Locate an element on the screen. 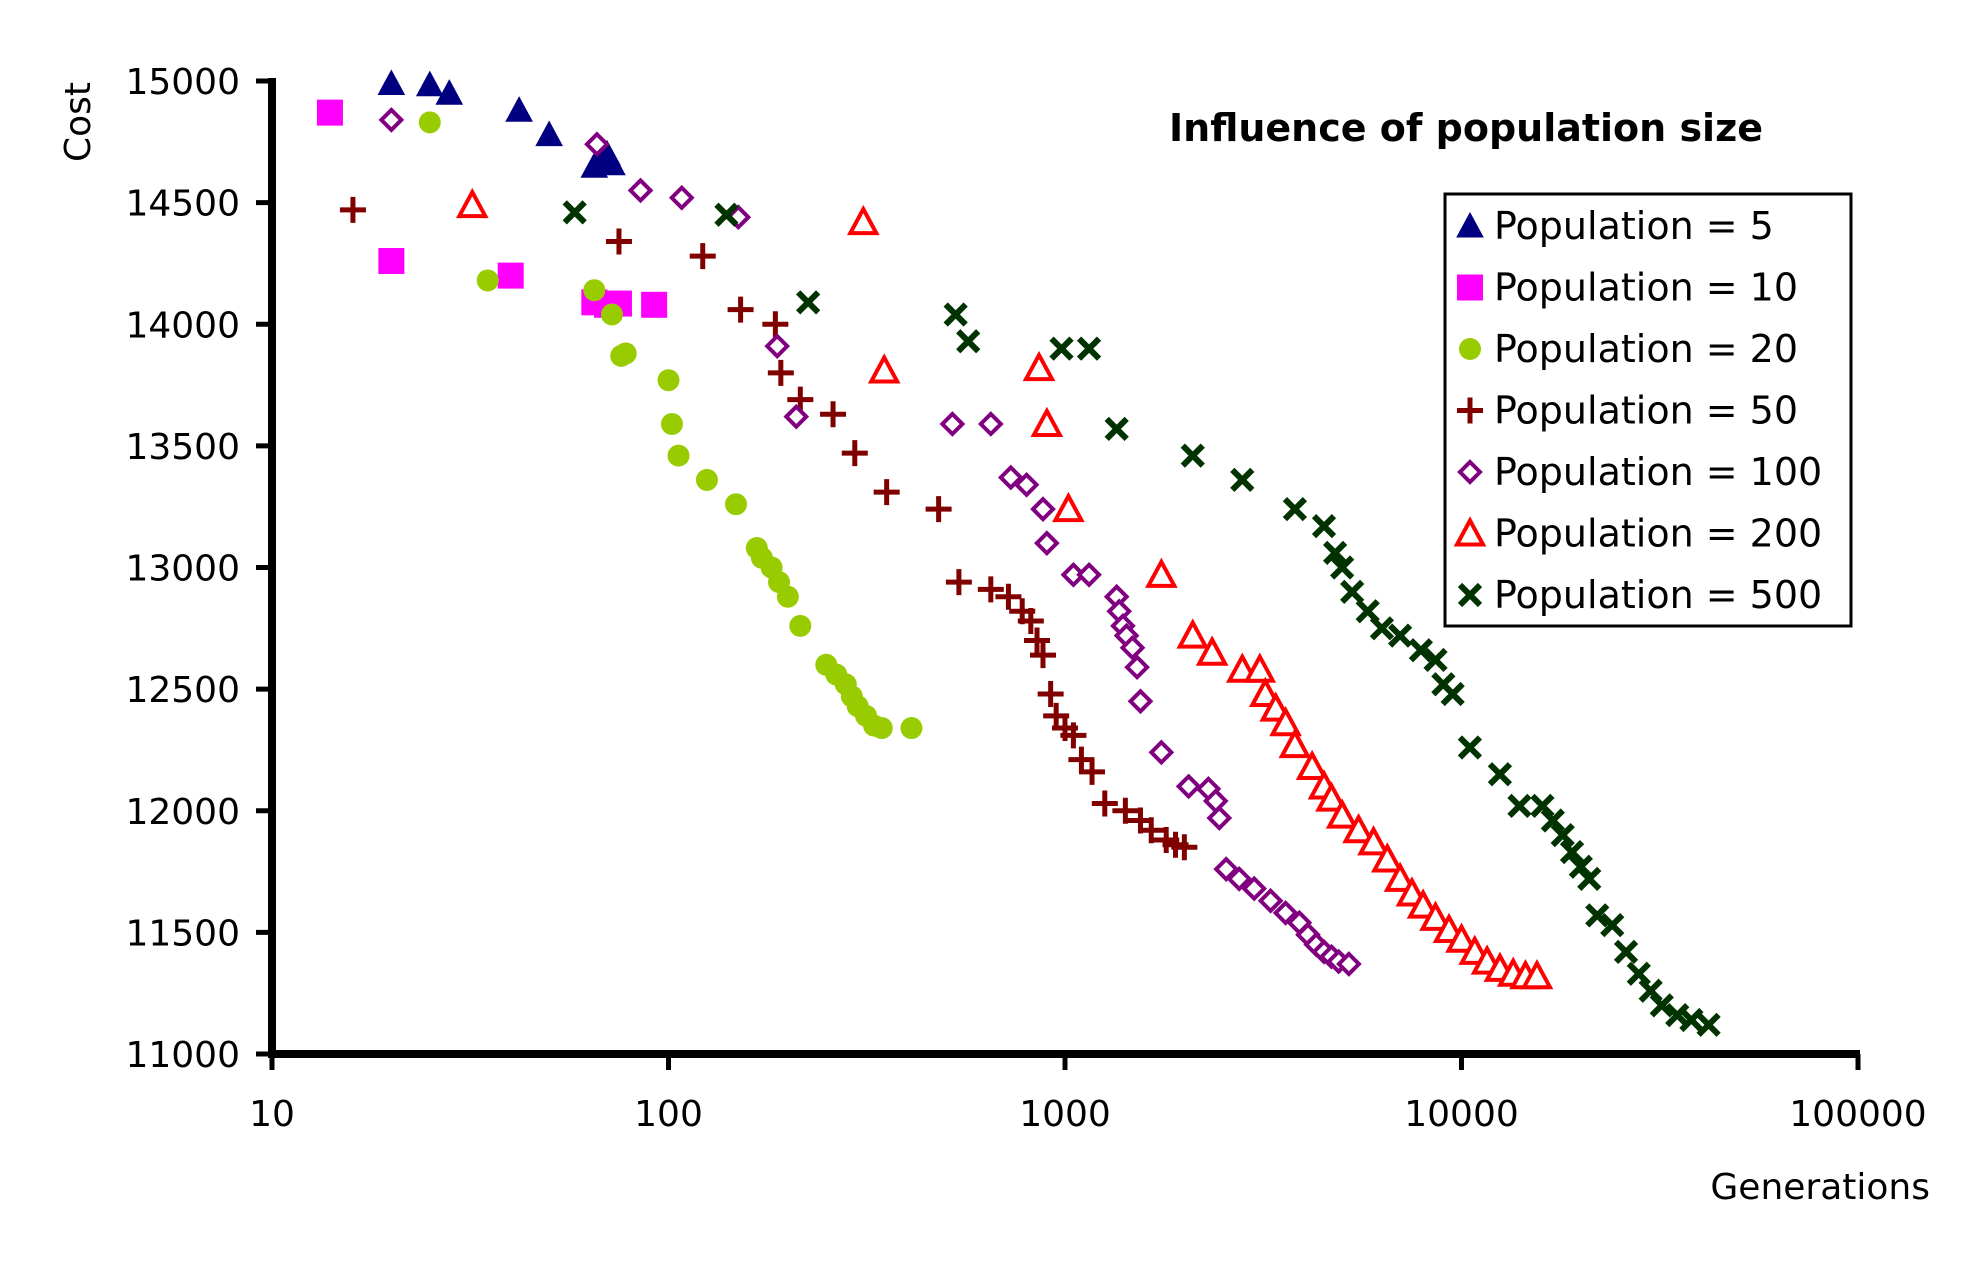 The height and width of the screenshot is (1262, 1966). legend-item: Population = 10 is located at coordinates (1627, 288).